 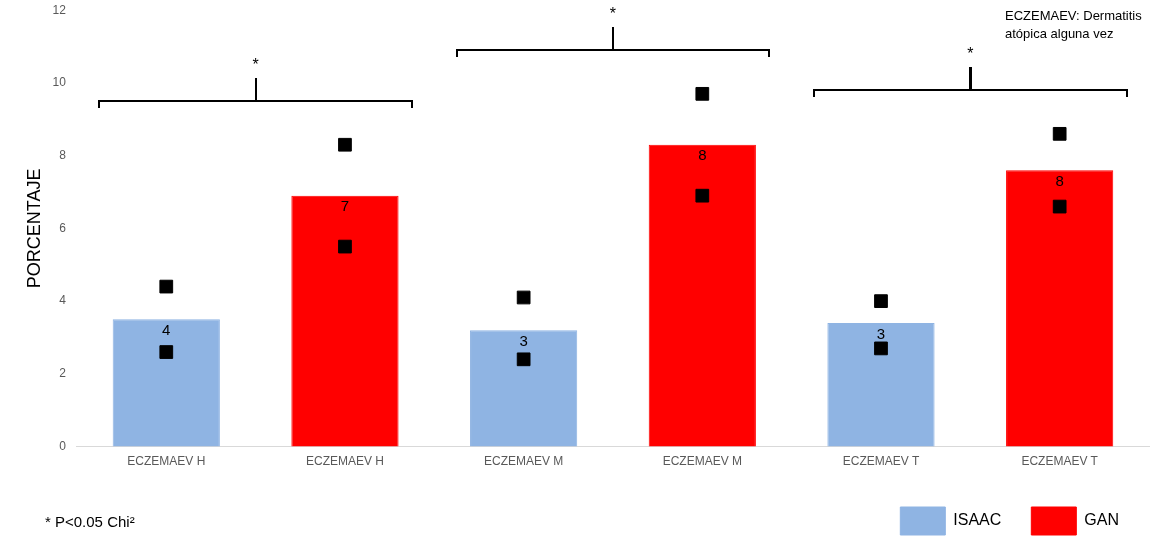 What do you see at coordinates (63, 154) in the screenshot?
I see `y-tick-label: 8` at bounding box center [63, 154].